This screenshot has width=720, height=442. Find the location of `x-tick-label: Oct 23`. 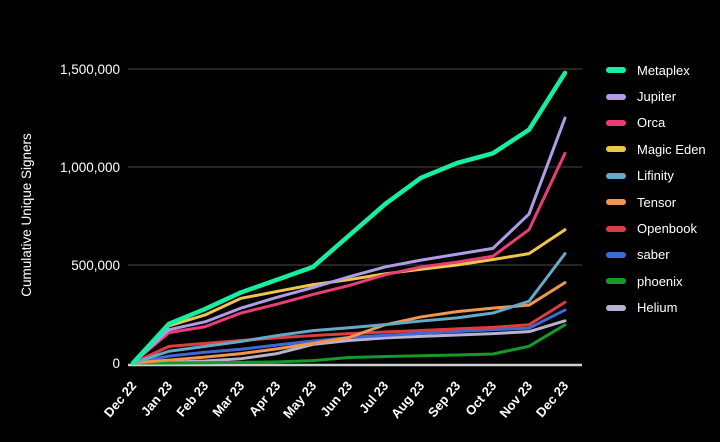

x-tick-label: Oct 23 is located at coordinates (480, 398).